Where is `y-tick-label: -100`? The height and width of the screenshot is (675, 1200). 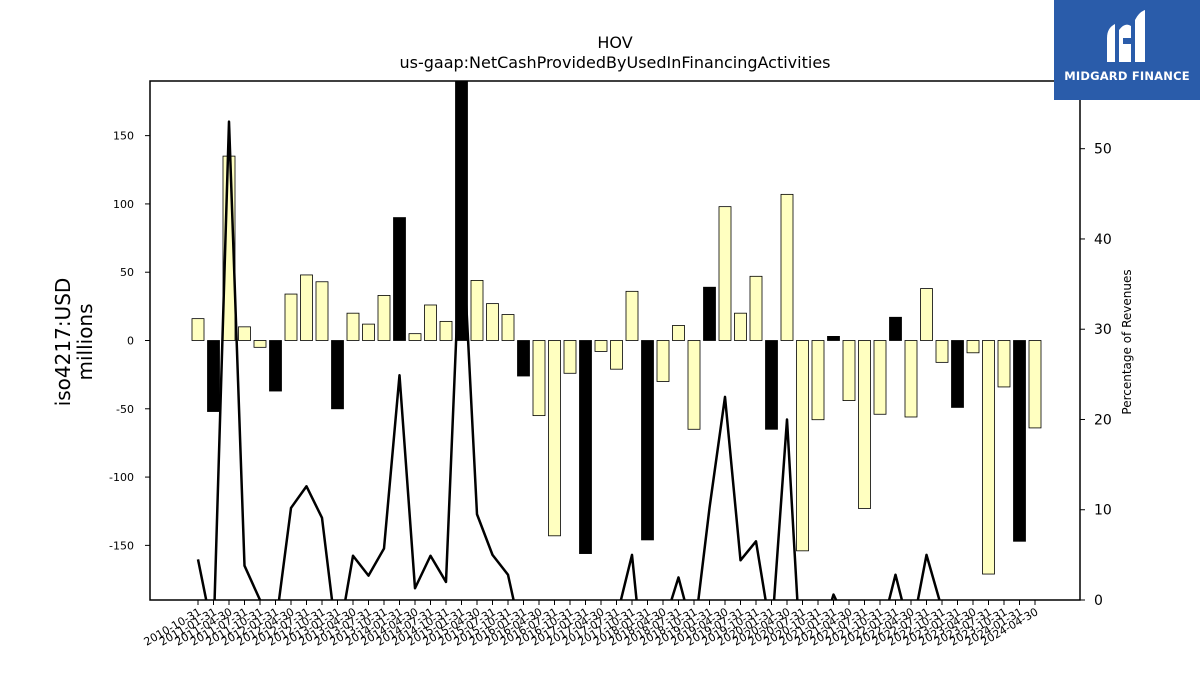
y-tick-label: -100 is located at coordinates (121, 477).